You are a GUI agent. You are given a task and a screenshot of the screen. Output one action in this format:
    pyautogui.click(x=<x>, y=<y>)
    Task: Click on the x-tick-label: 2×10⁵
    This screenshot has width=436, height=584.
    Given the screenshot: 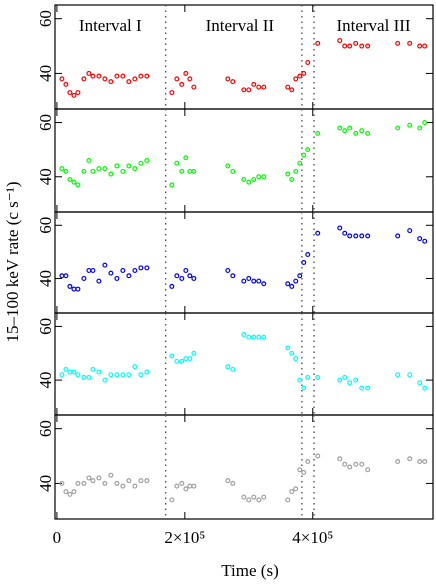 What is the action you would take?
    pyautogui.click(x=184, y=537)
    